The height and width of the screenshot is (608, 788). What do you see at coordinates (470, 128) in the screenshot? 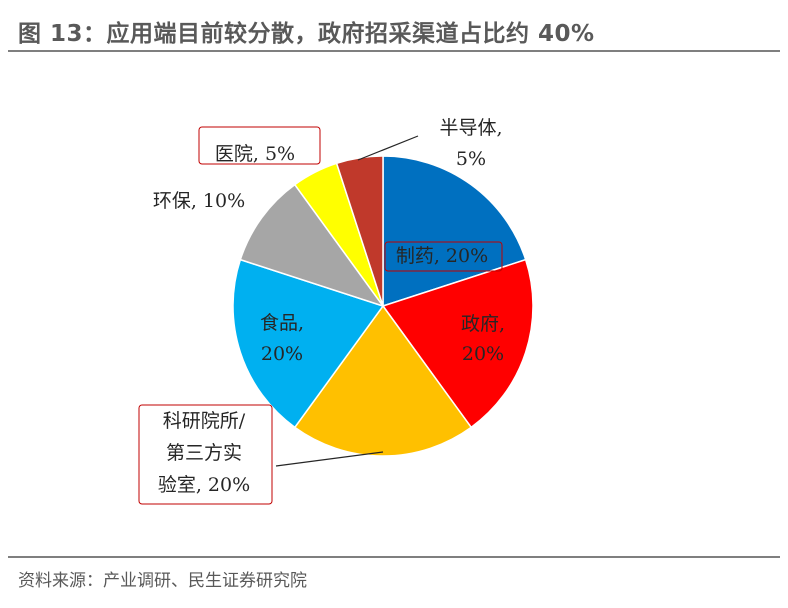
I see `slice-label-line: 半导体,` at bounding box center [470, 128].